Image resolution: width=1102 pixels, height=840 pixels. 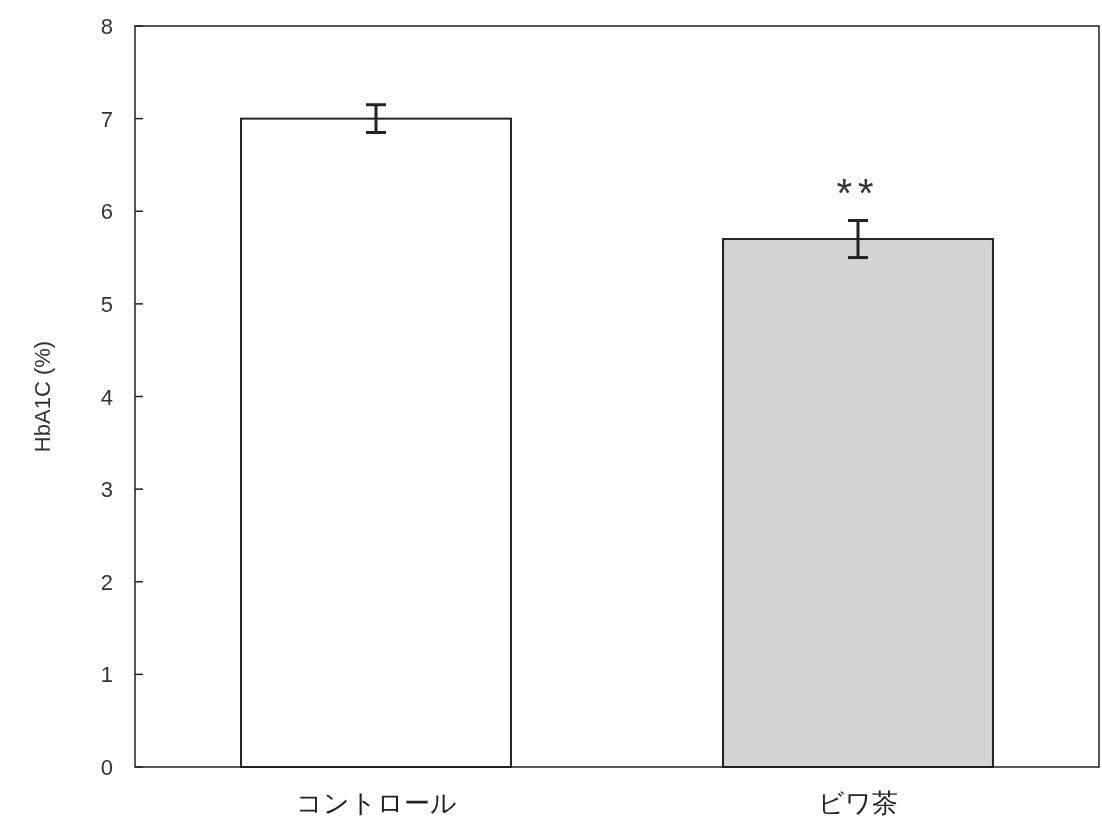 What do you see at coordinates (106, 304) in the screenshot?
I see `y-tick-label: 5` at bounding box center [106, 304].